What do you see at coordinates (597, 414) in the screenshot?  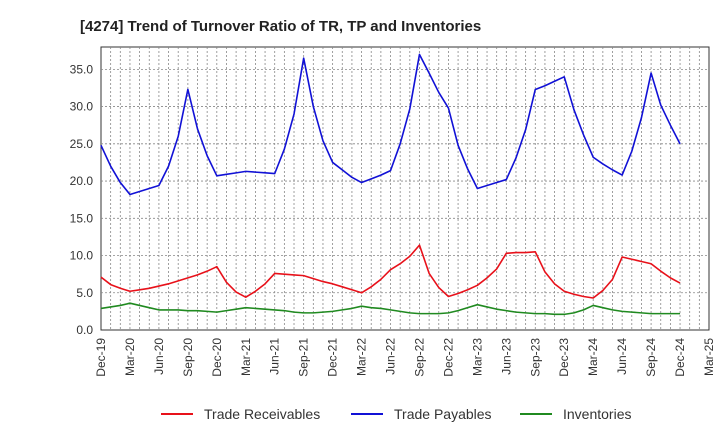 I see `legend-label-2: Inventories` at bounding box center [597, 414].